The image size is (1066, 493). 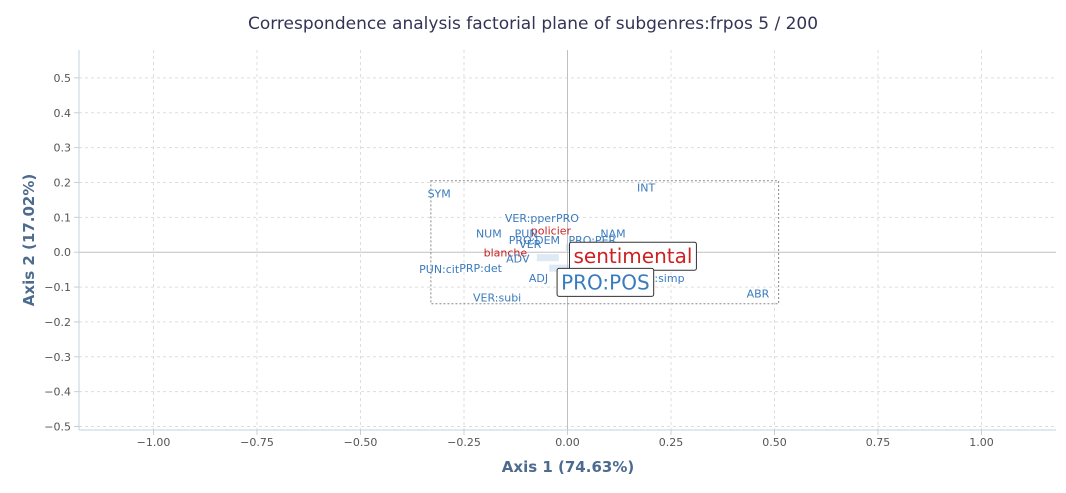 I want to click on highlighted-label-text: sentimental, so click(x=633, y=256).